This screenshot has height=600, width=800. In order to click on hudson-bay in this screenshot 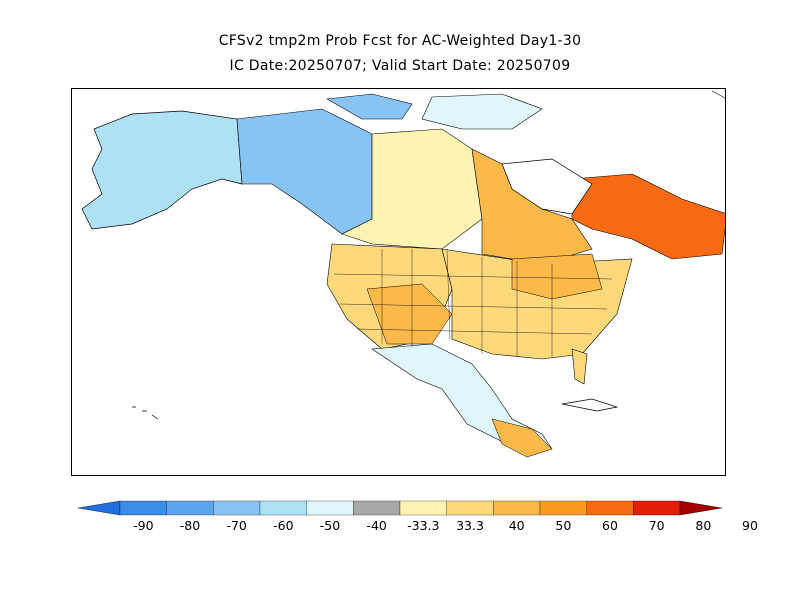, I will do `click(547, 186)`.